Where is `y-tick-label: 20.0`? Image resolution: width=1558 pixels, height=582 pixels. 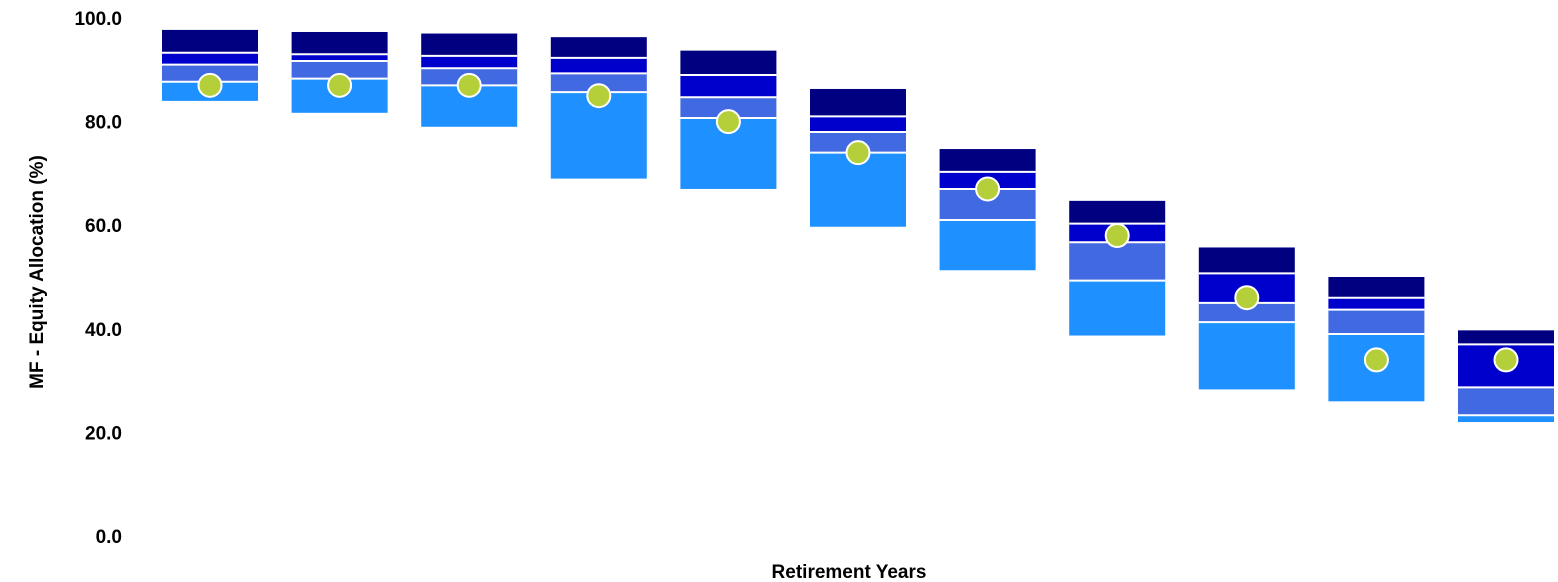 y-tick-label: 20.0 is located at coordinates (103, 433).